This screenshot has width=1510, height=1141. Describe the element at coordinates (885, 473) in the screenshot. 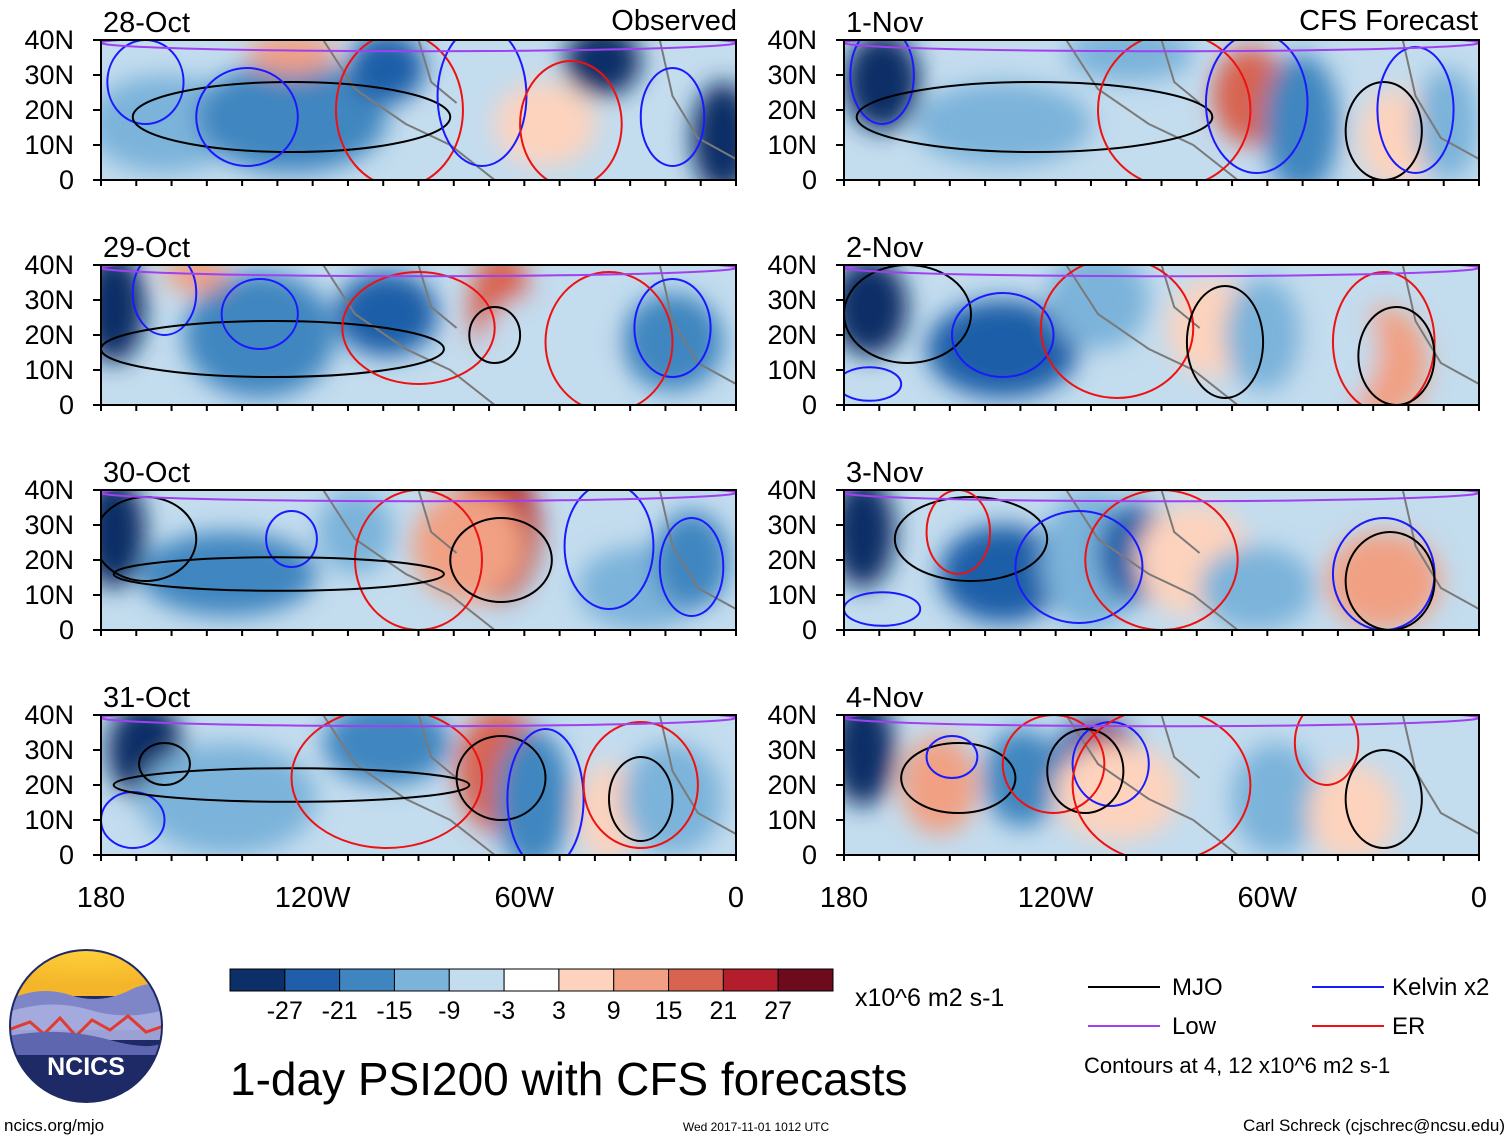

I see `panel-date-label: 3-Nov` at that location.